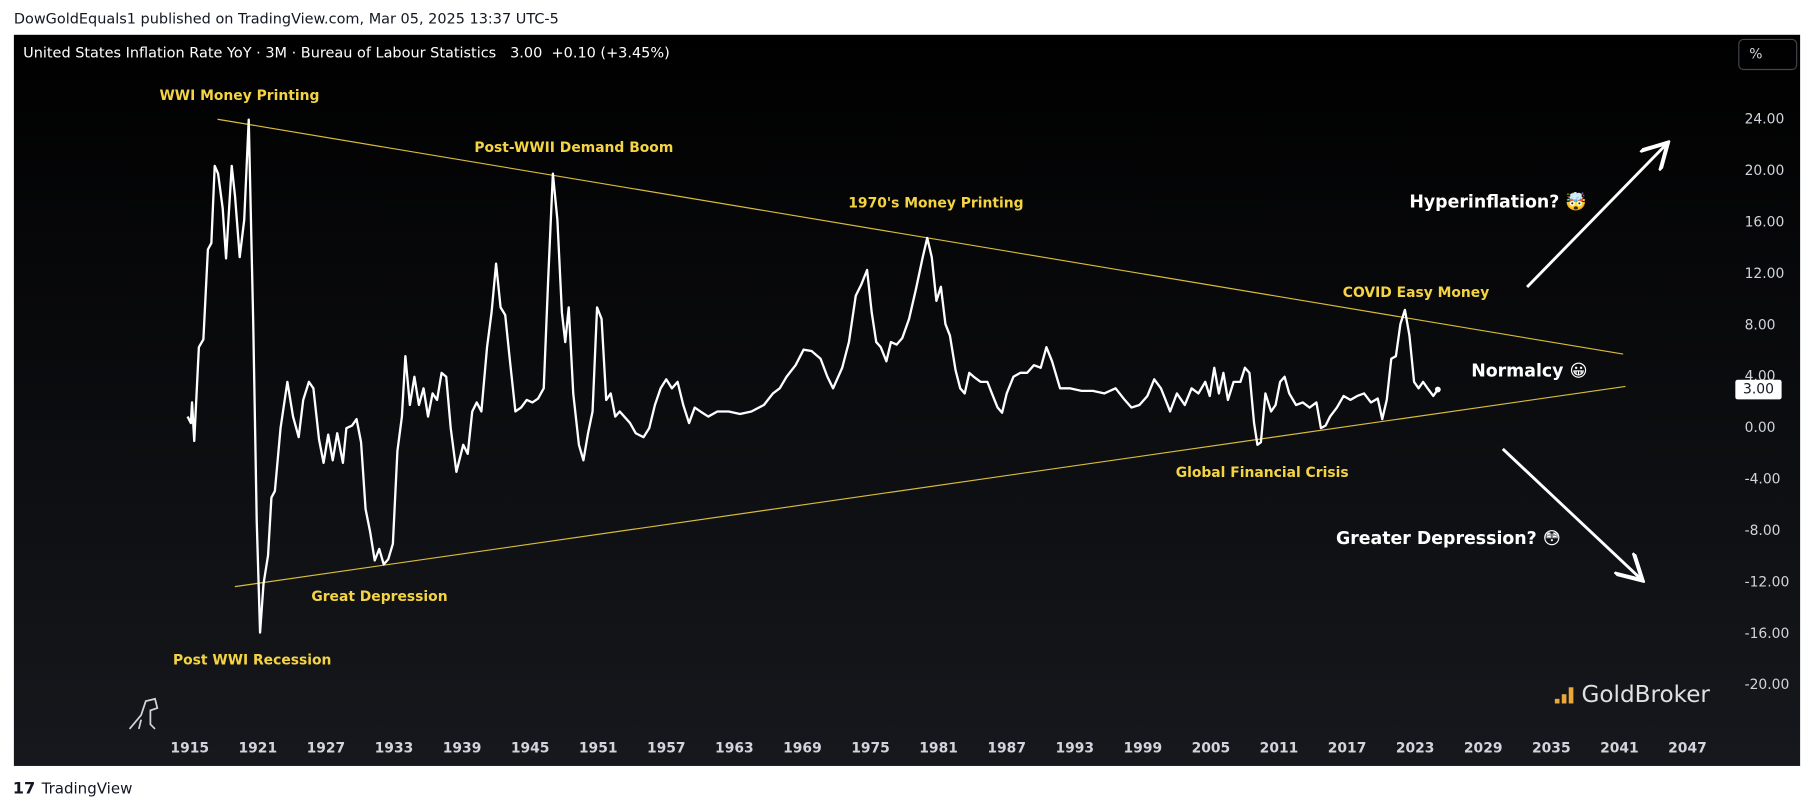 The height and width of the screenshot is (810, 1814). Describe the element at coordinates (1448, 539) in the screenshot. I see `annotation: Greater Depression? 😳` at that location.